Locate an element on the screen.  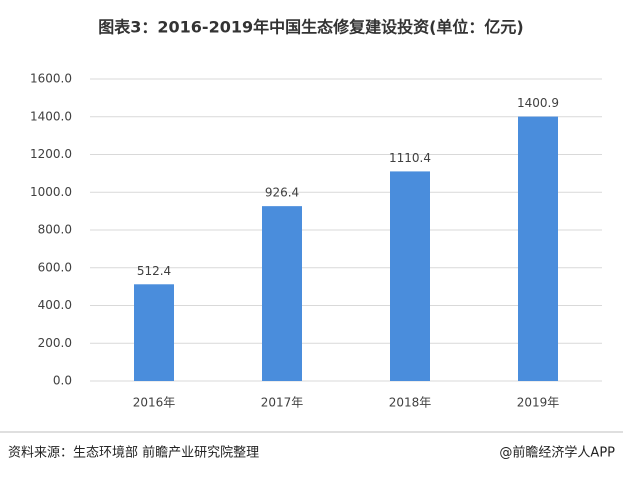
y-tick-label: 800.0 is located at coordinates (55, 230).